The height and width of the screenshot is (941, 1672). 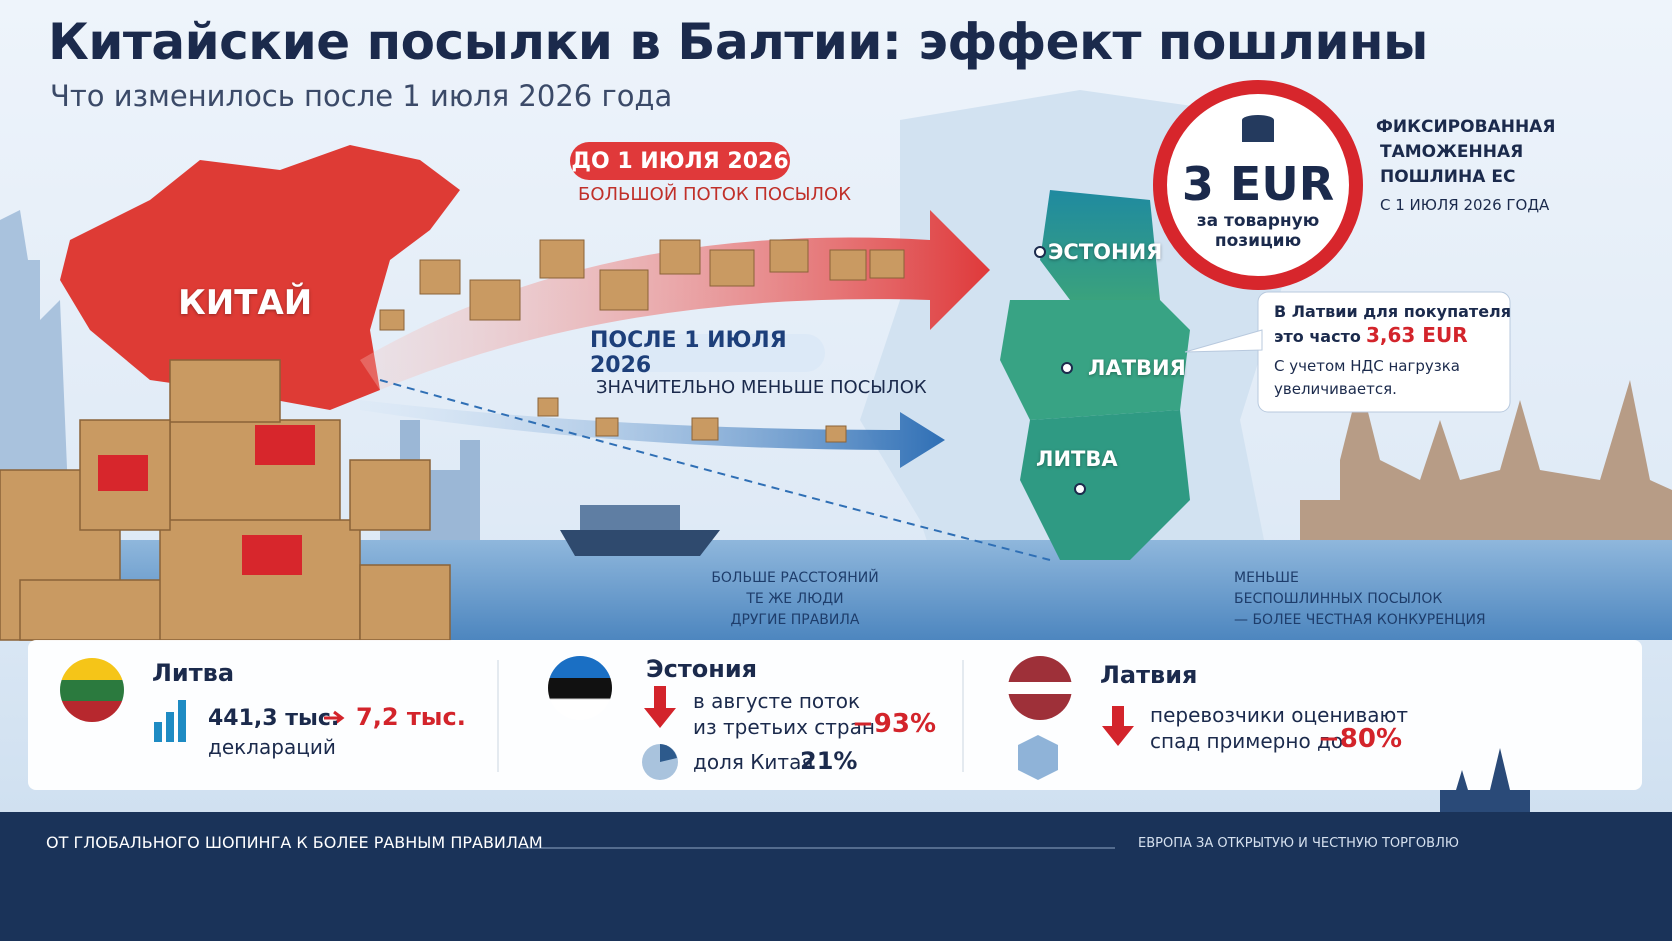 What do you see at coordinates (753, 762) in the screenshot?
I see `stat-share-label: доля Китая` at bounding box center [753, 762].